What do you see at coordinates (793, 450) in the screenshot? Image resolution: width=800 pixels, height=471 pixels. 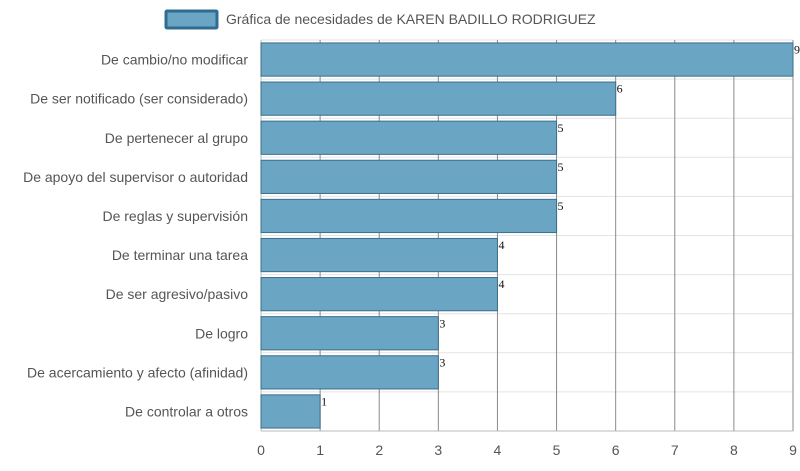 I see `x-tick-label: 9` at bounding box center [793, 450].